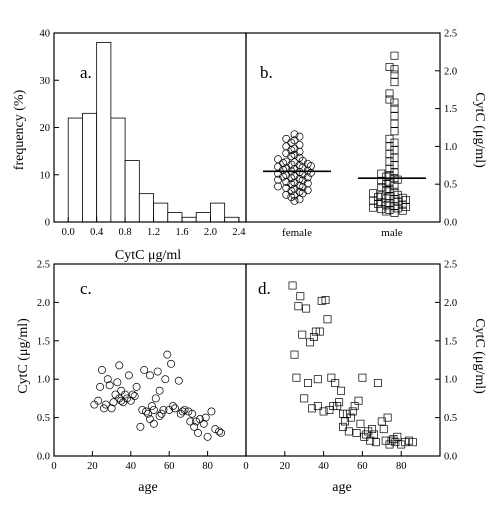  What do you see at coordinates (245, 466) in the screenshot?
I see `x-axis-d-tick-label: 0` at bounding box center [245, 466].